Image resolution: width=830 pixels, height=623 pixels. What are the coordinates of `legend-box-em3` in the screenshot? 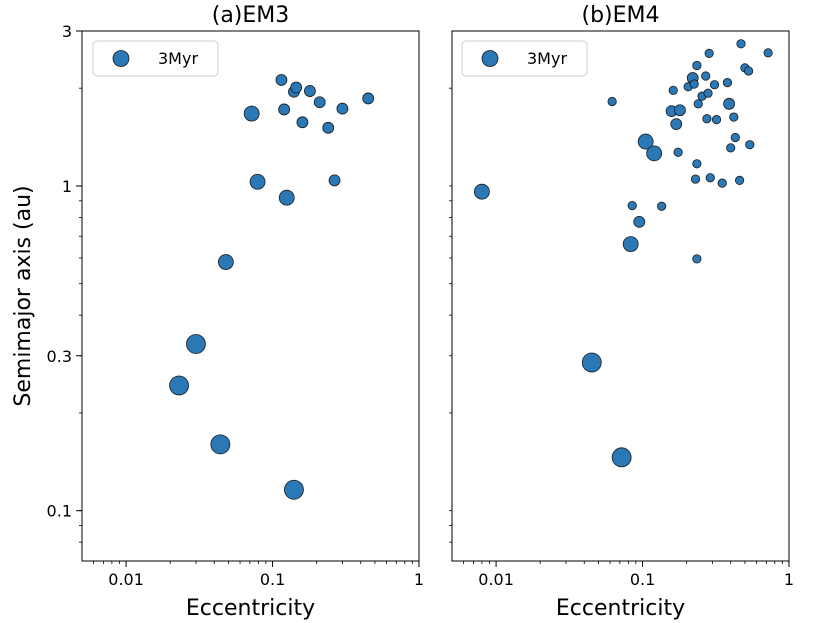 It's located at (155, 58).